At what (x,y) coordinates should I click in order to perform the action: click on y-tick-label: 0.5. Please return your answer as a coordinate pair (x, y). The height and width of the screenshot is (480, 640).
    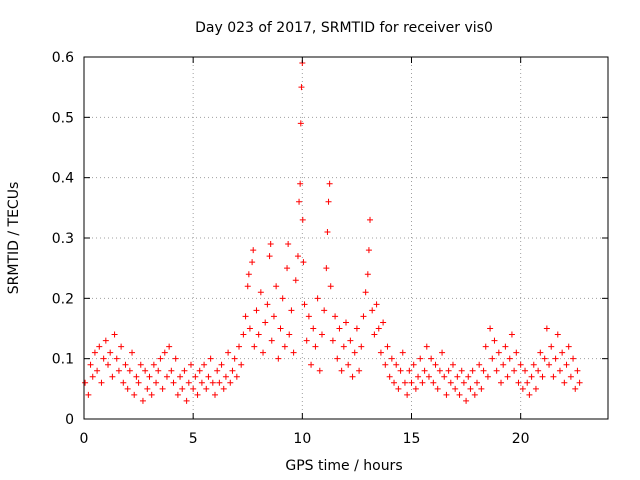
    Looking at the image, I should click on (63, 118).